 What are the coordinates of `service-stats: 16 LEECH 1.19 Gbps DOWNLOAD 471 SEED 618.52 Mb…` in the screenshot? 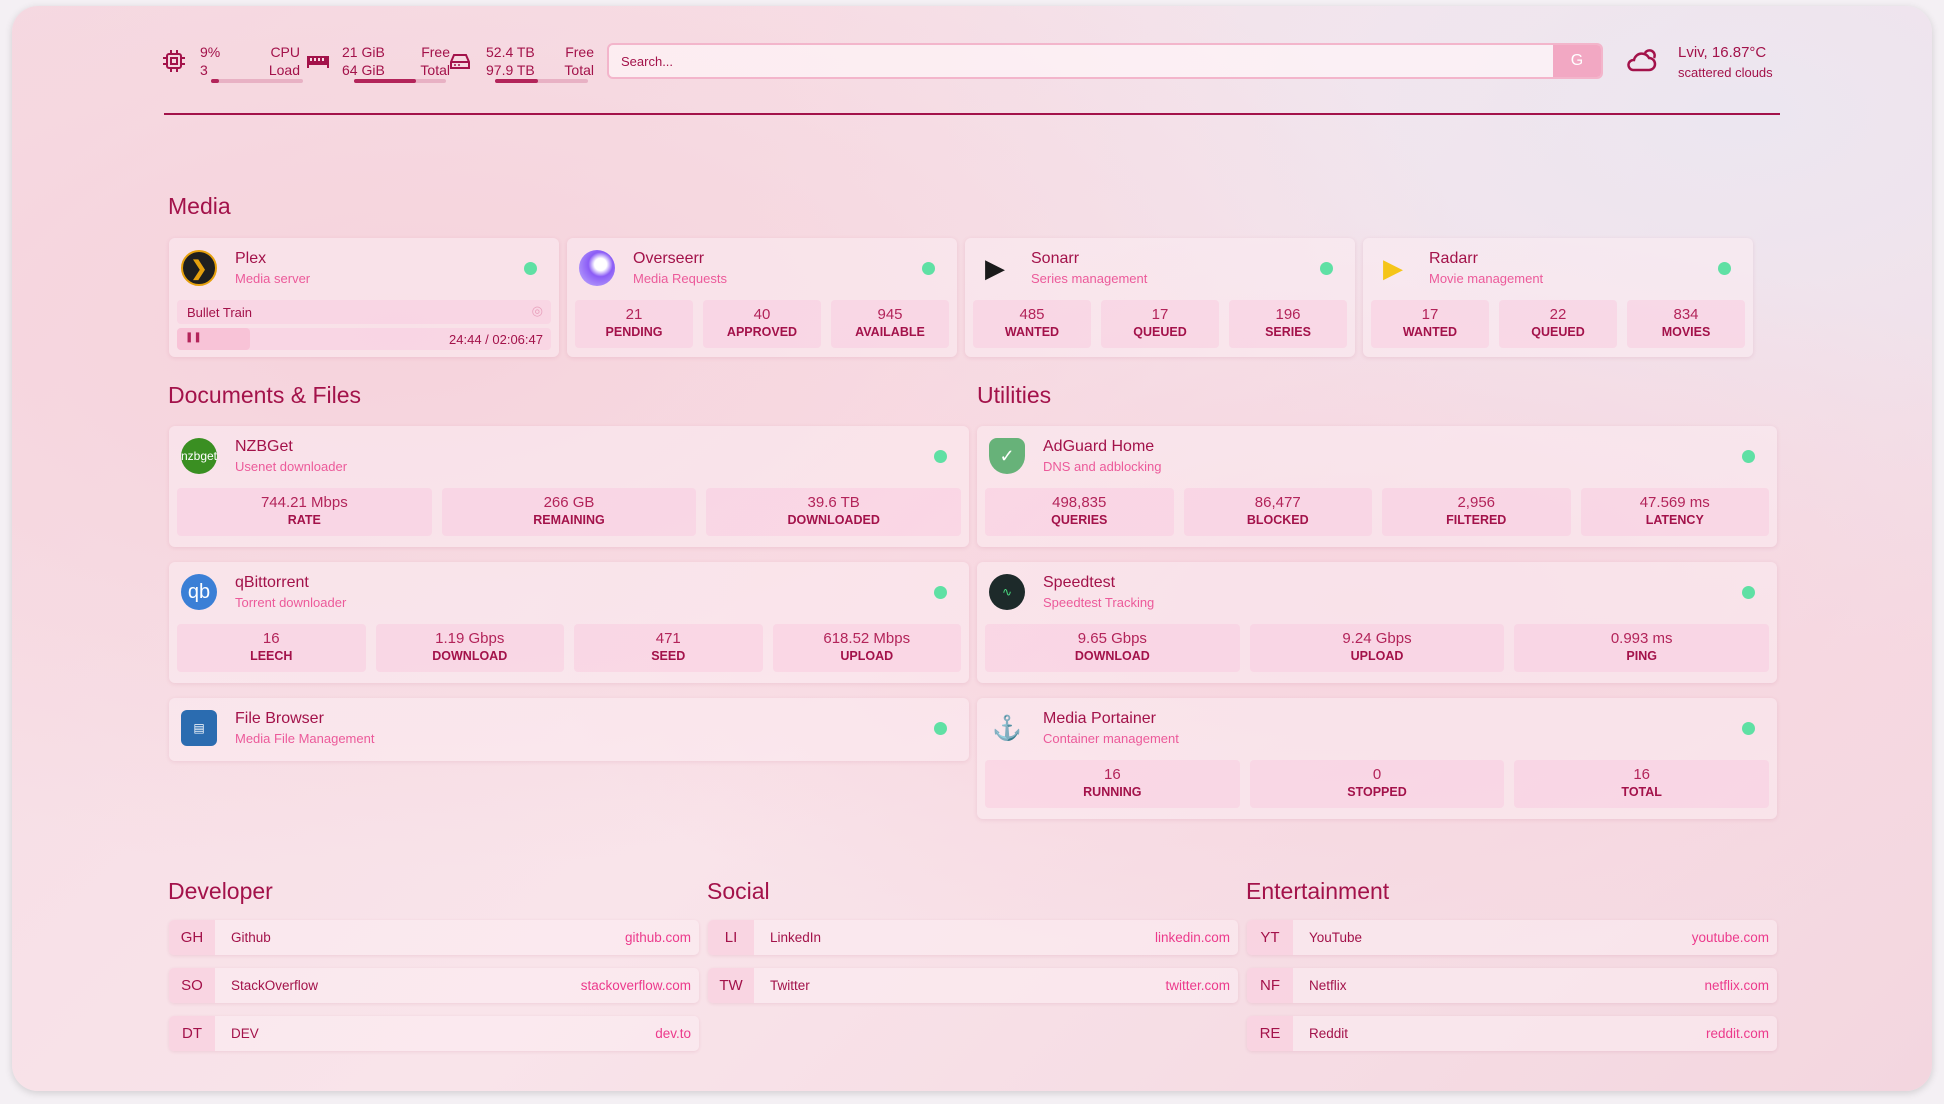 It's located at (569, 648).